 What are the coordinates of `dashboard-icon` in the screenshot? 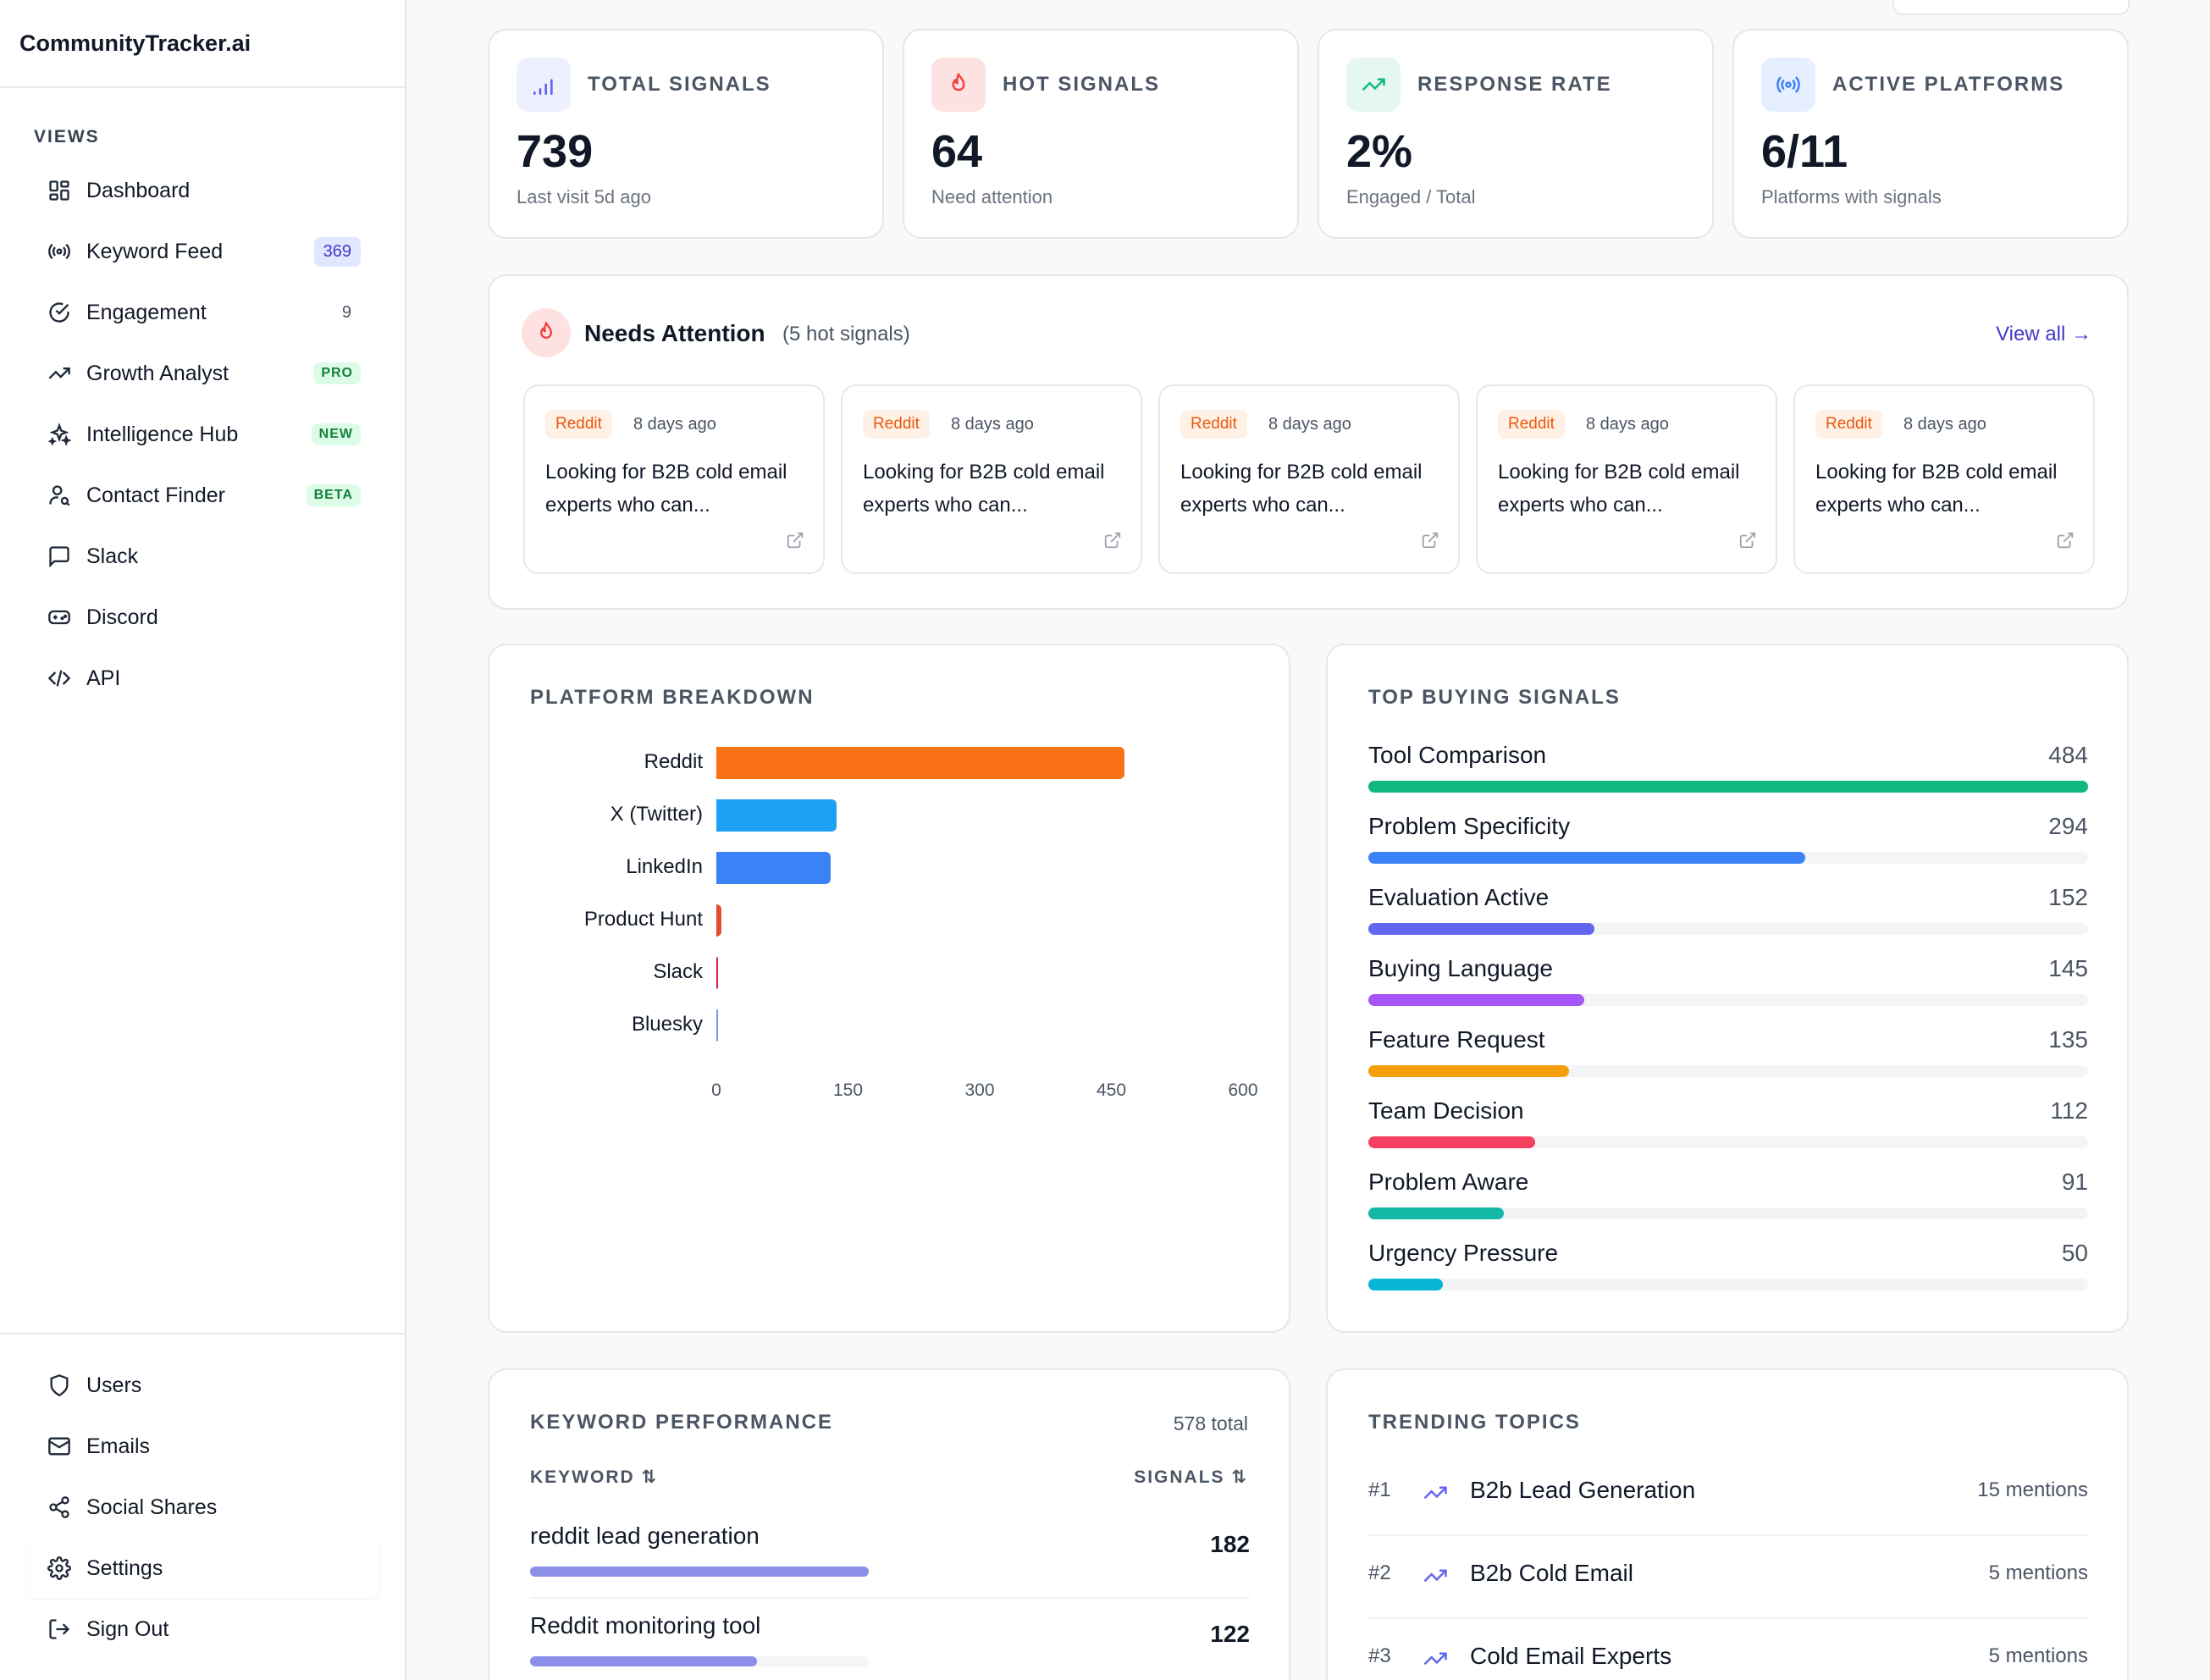 It's located at (60, 191).